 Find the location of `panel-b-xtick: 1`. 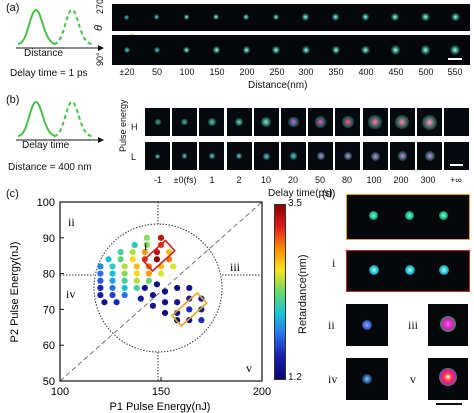

panel-b-xtick: 1 is located at coordinates (212, 180).